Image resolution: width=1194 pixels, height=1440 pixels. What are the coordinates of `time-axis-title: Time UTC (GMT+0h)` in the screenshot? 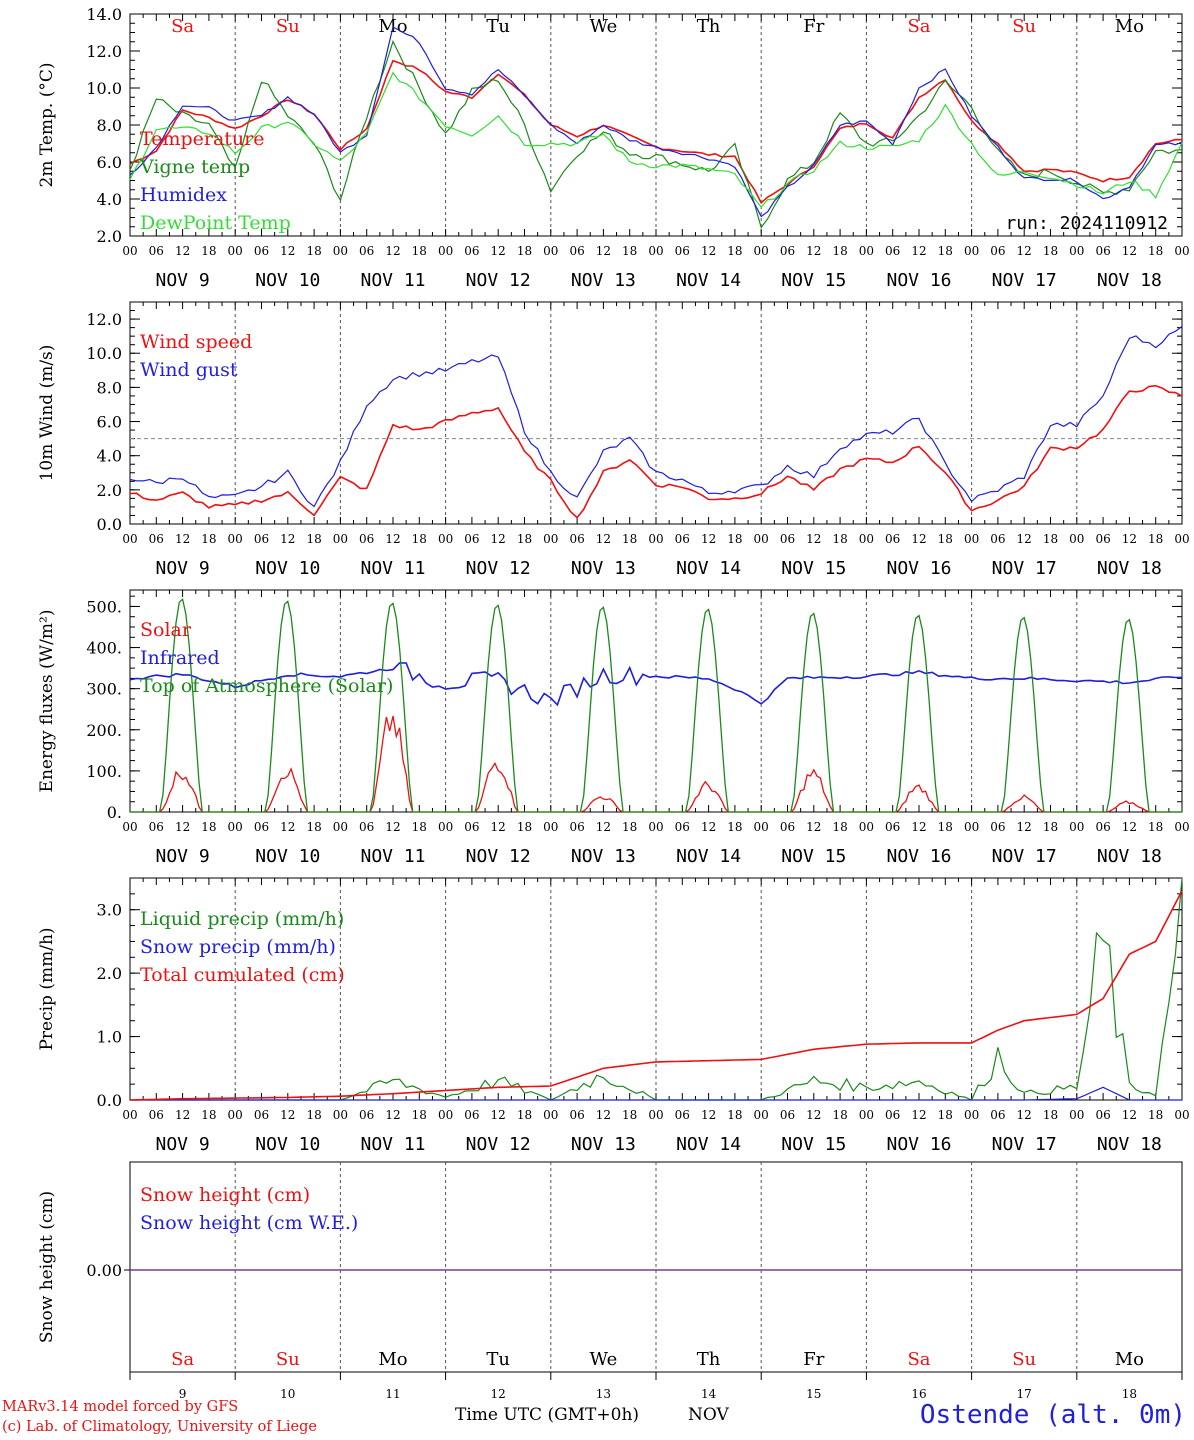 It's located at (547, 1415).